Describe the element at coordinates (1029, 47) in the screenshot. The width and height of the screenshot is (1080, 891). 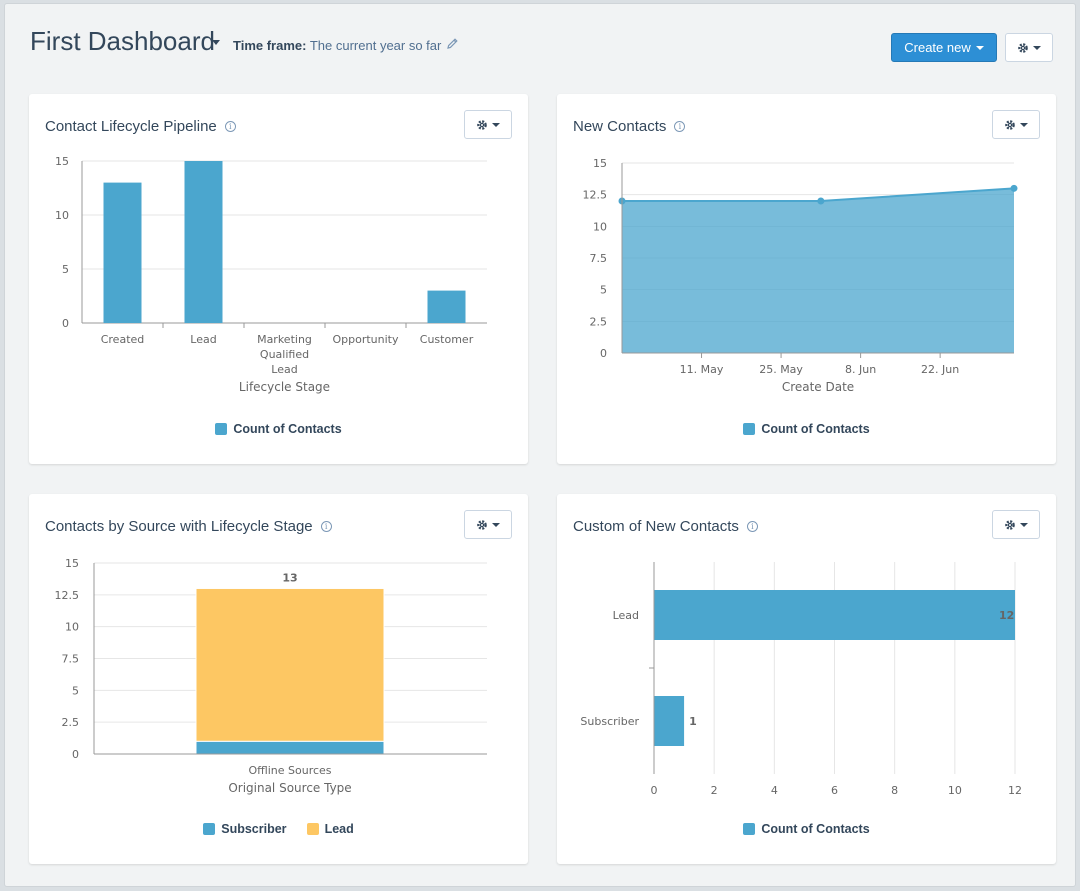
I see `dashboard-settings-button` at that location.